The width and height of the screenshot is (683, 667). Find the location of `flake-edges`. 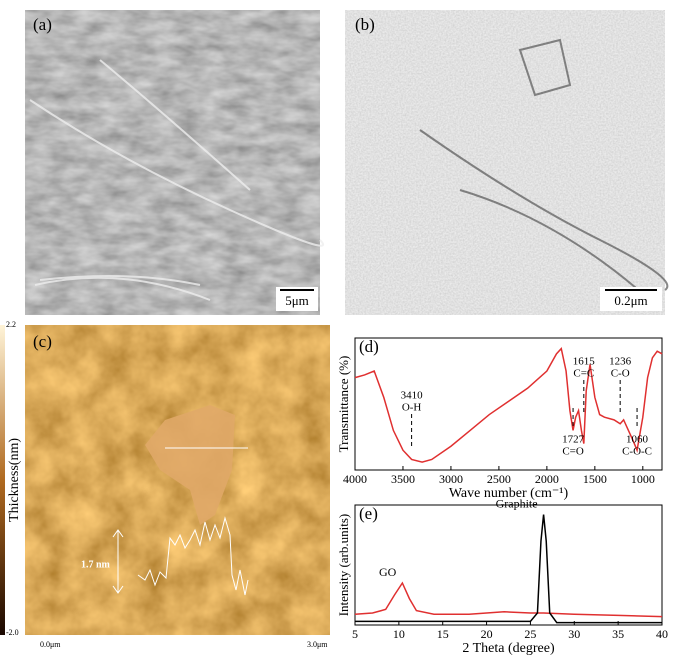

flake-edges is located at coordinates (544, 169).